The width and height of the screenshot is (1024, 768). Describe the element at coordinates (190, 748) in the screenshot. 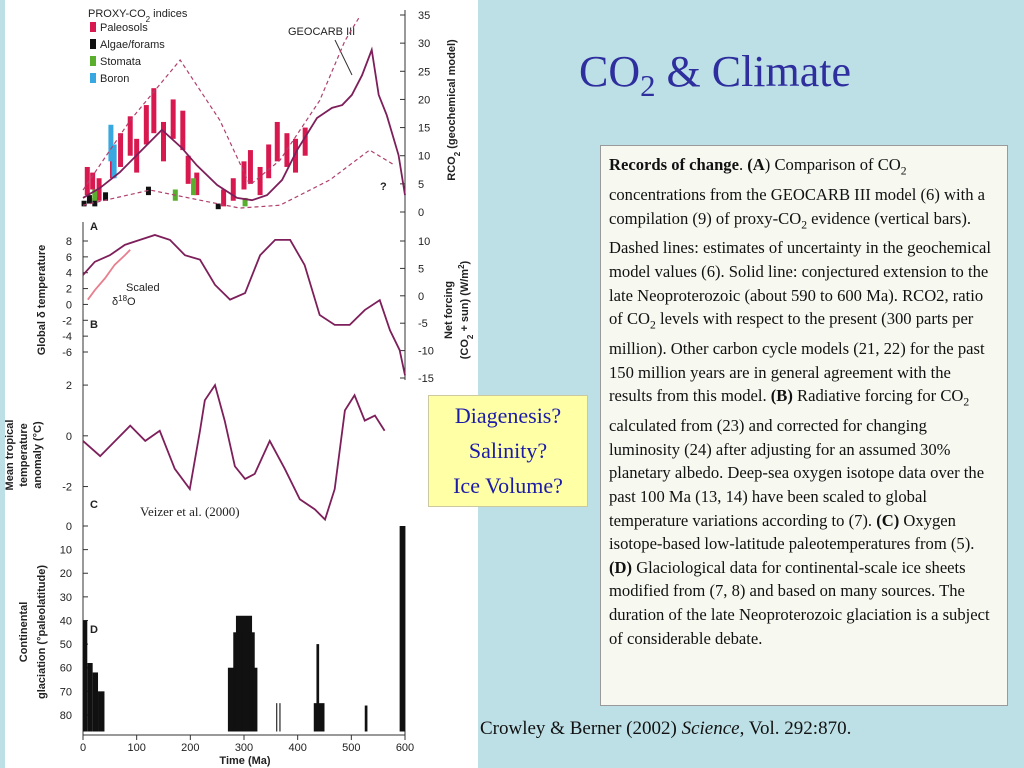

I see `x-tick-label: 200` at that location.